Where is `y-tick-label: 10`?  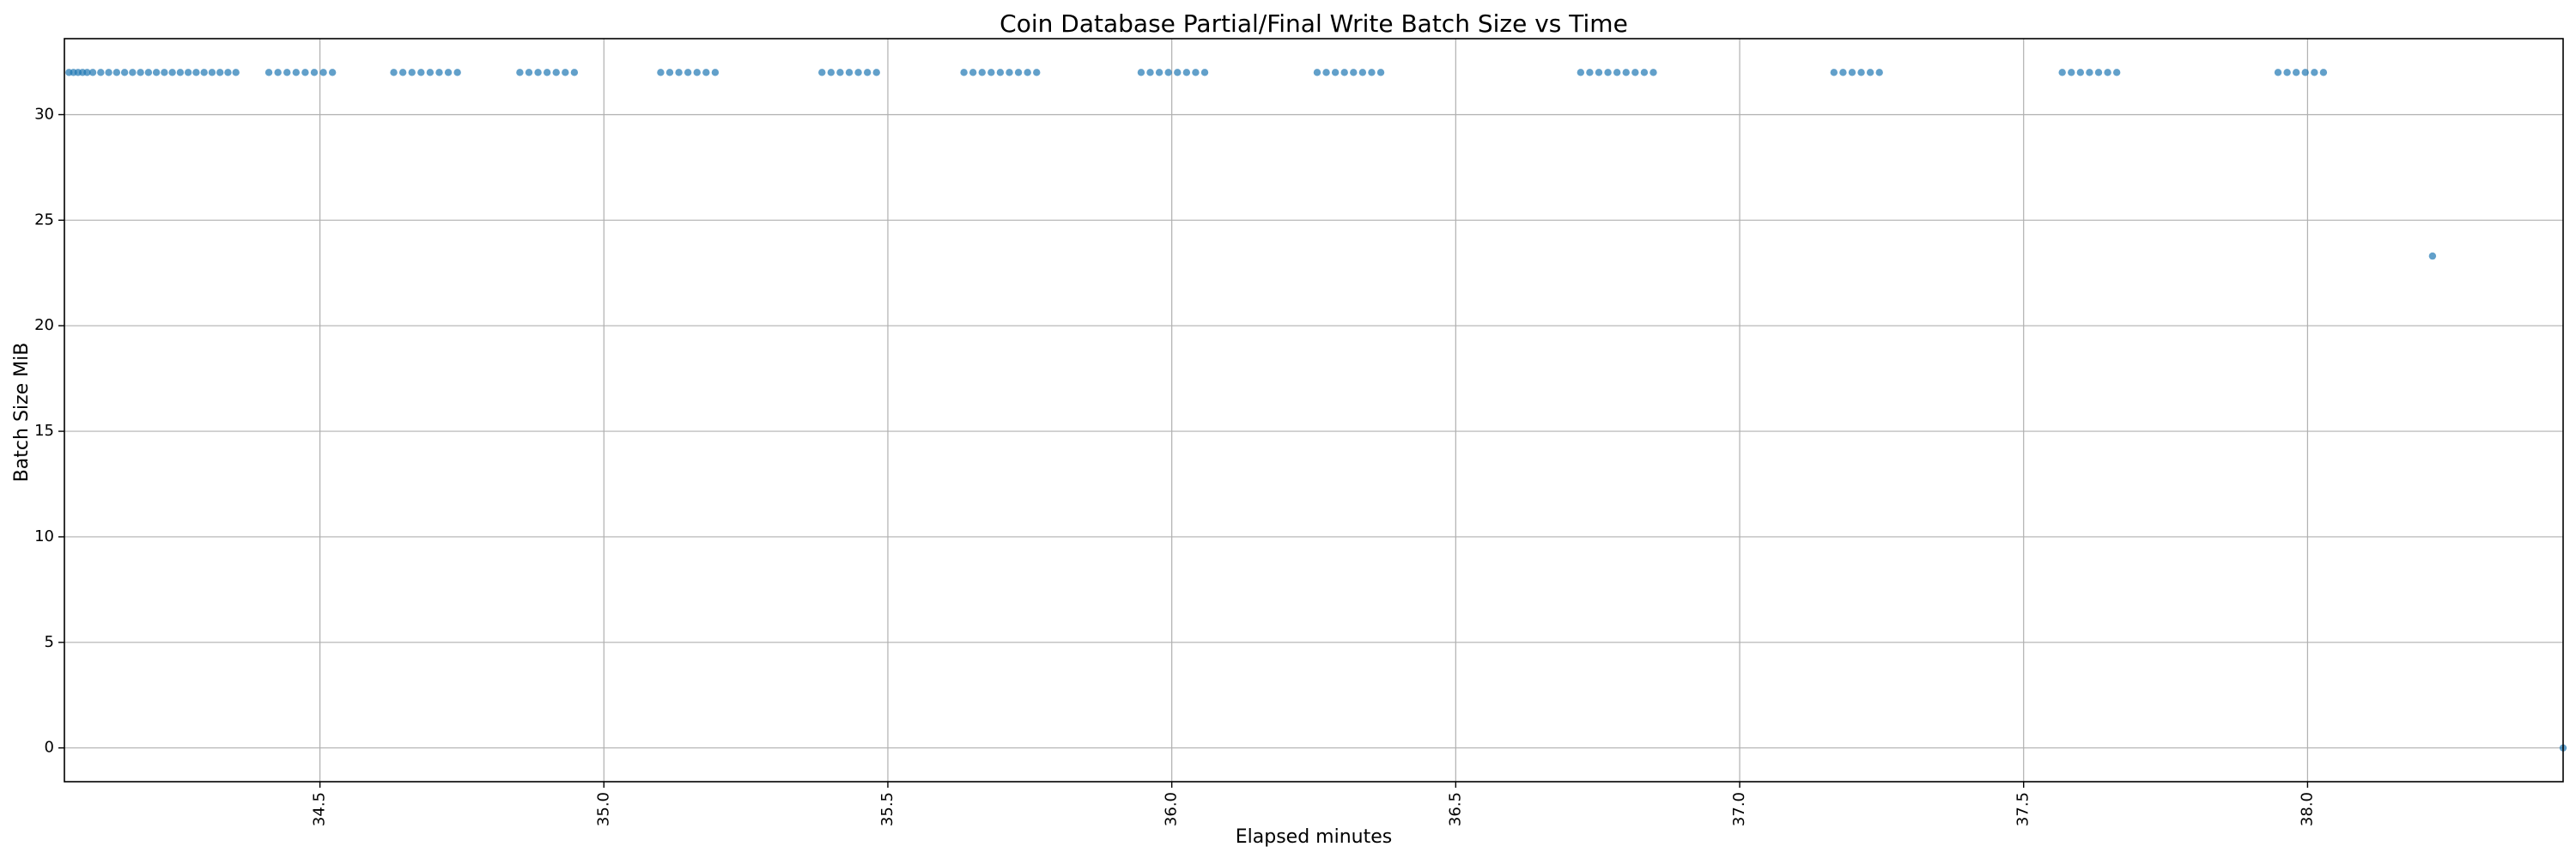
y-tick-label: 10 is located at coordinates (44, 536).